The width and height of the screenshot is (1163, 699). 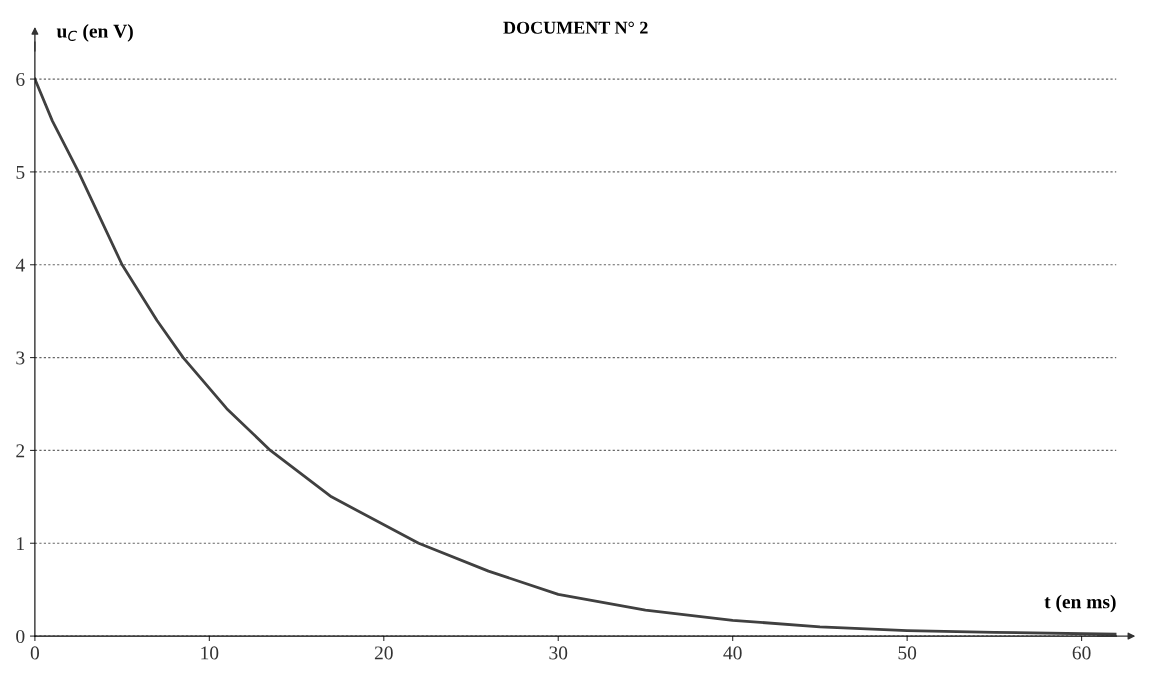 I want to click on x-tick-label: 40, so click(x=732, y=653).